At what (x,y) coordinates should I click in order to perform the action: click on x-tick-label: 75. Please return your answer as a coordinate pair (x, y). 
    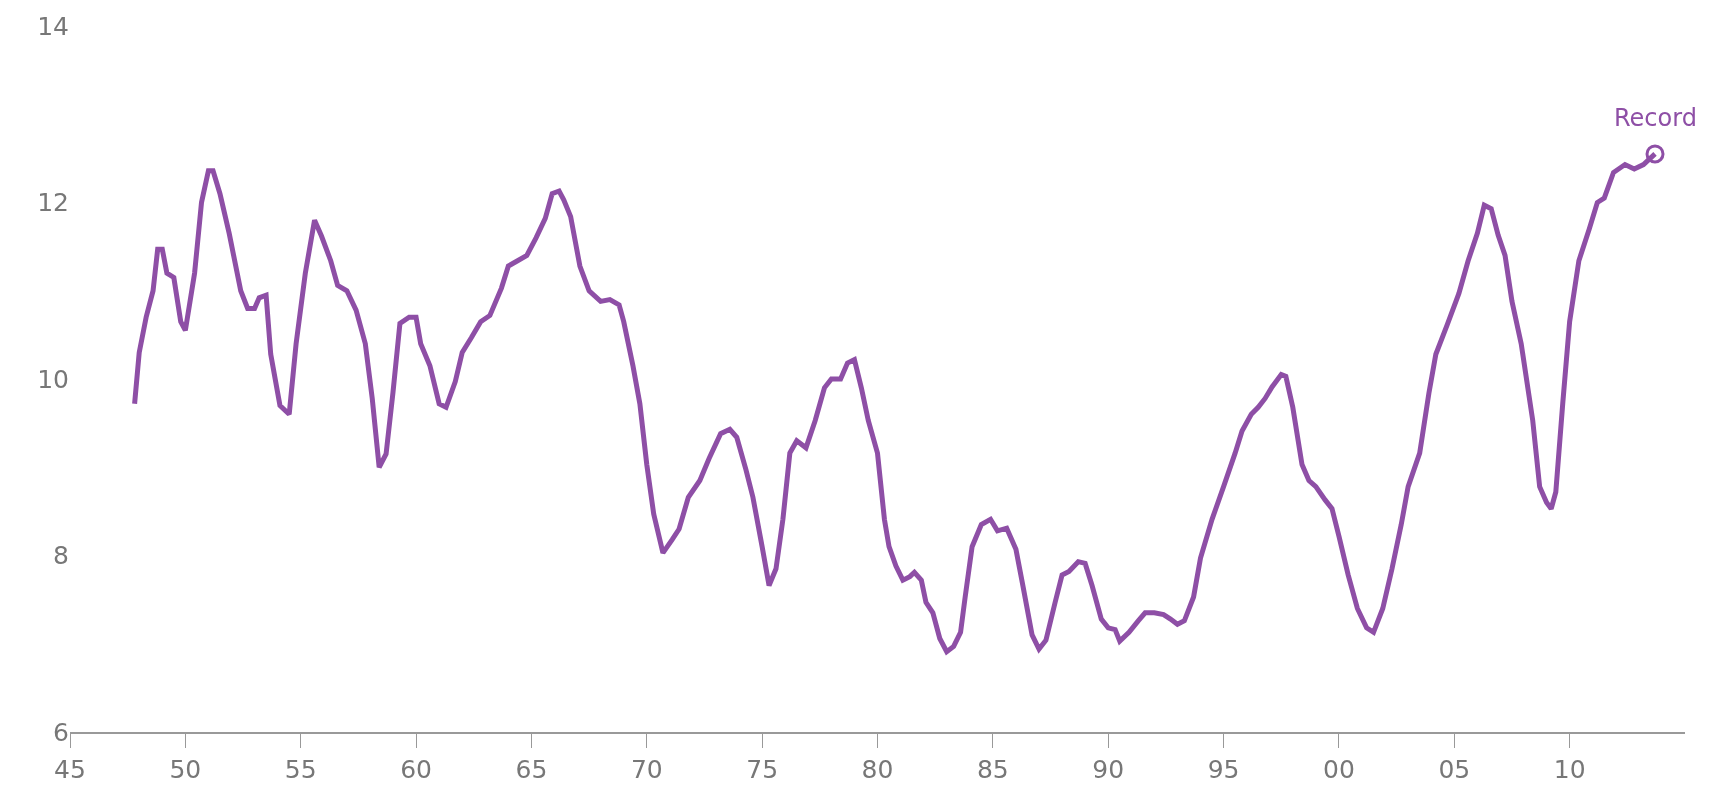
    Looking at the image, I should click on (762, 769).